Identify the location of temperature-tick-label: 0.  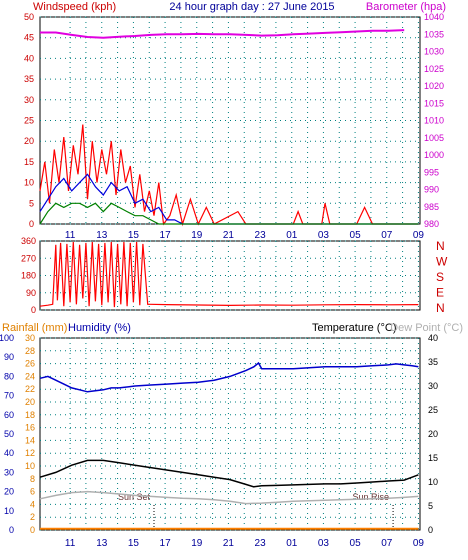
(430, 530).